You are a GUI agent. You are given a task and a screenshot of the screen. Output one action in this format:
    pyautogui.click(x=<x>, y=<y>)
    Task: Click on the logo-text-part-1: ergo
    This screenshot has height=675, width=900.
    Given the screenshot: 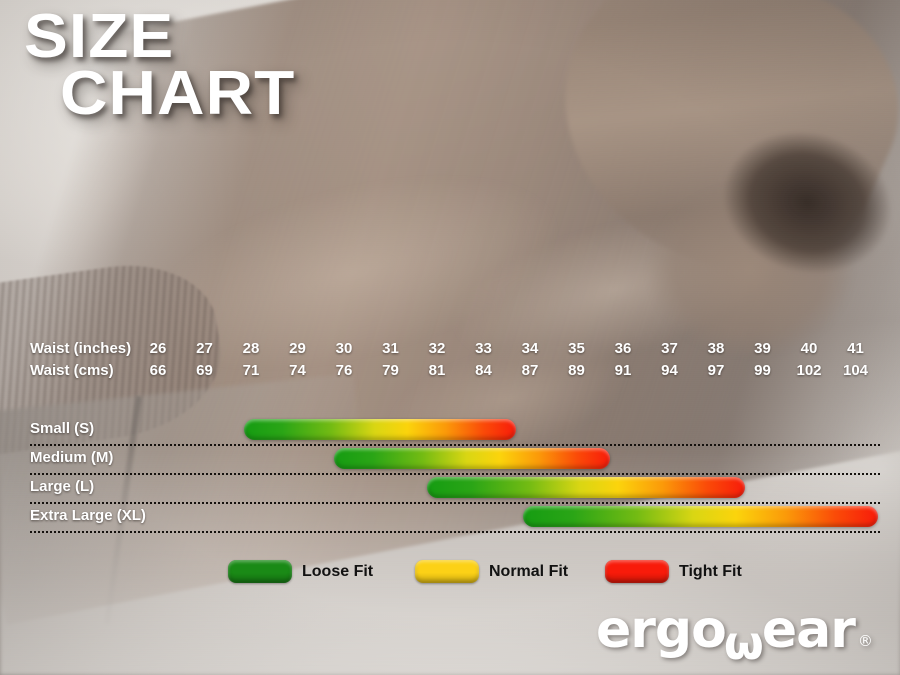 What is the action you would take?
    pyautogui.click(x=661, y=630)
    